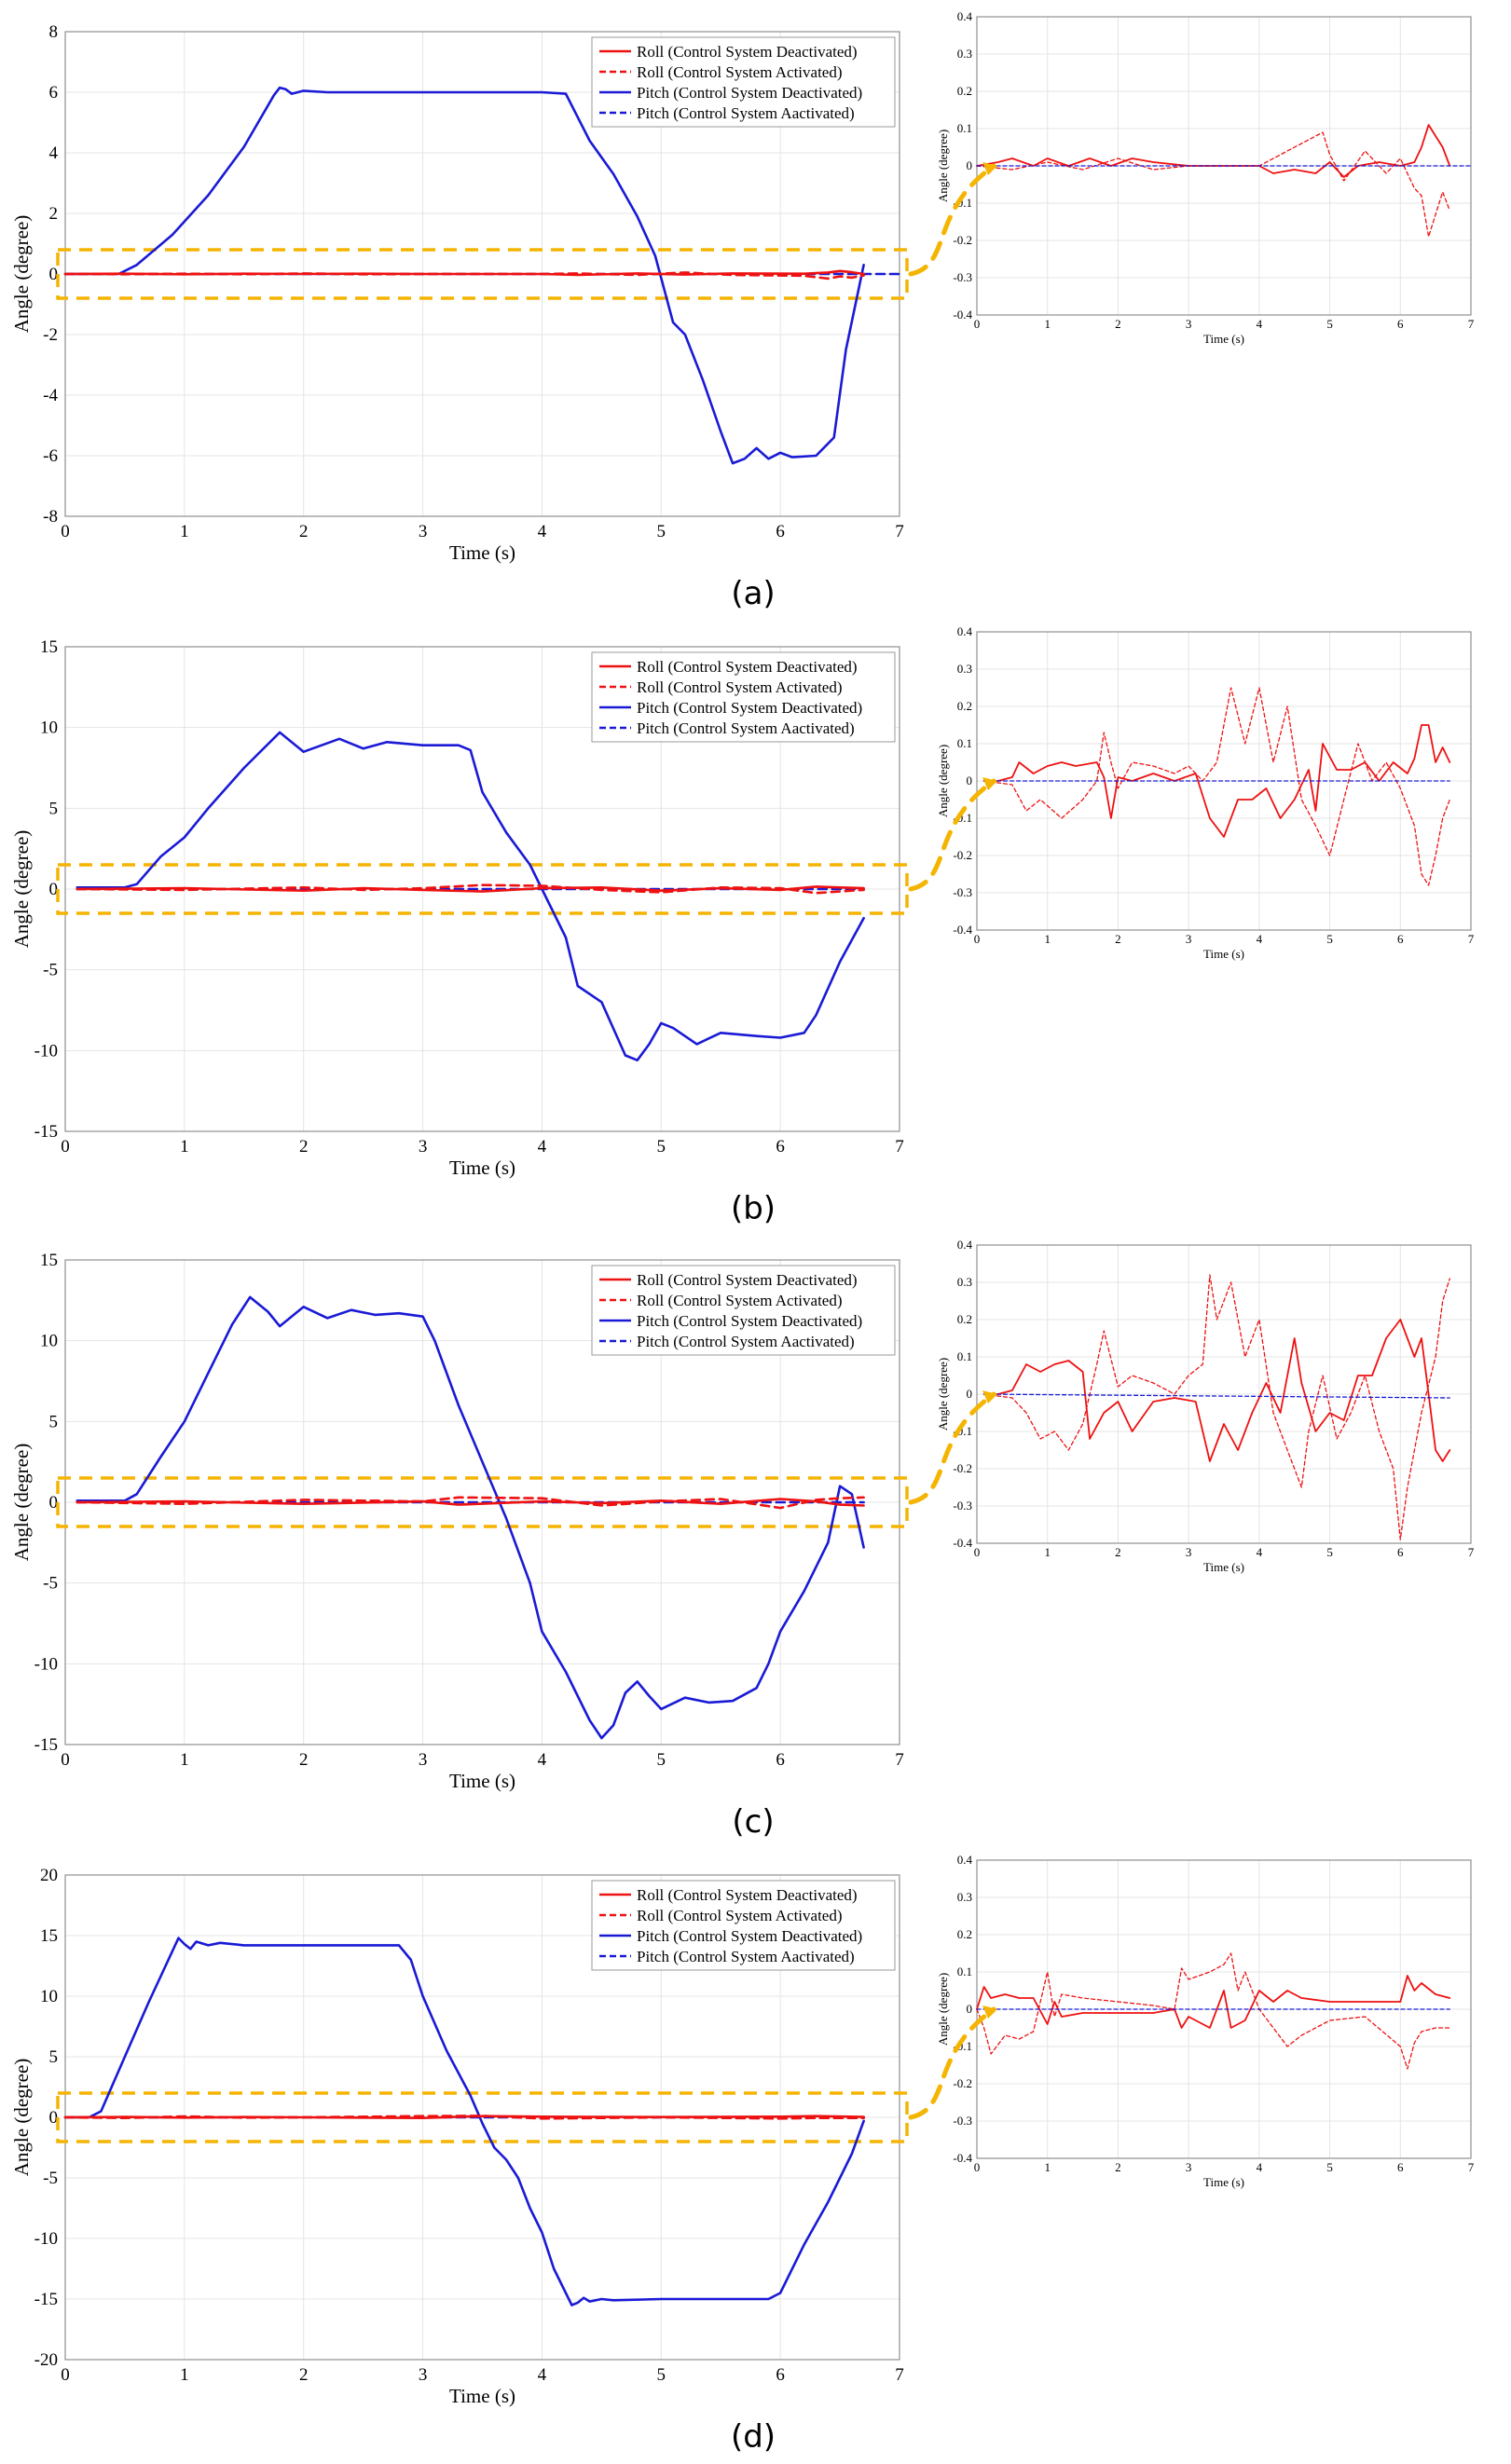 The height and width of the screenshot is (2464, 1511). What do you see at coordinates (900, 1760) in the screenshot?
I see `panel-c-main-xtick-label: 7` at bounding box center [900, 1760].